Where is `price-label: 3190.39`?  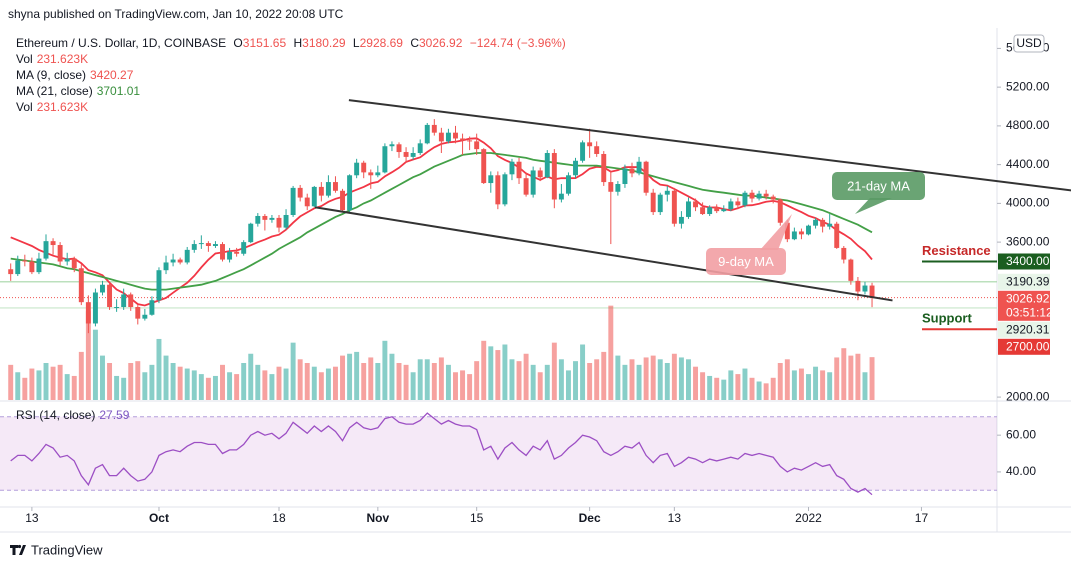 price-label: 3190.39 is located at coordinates (1028, 281).